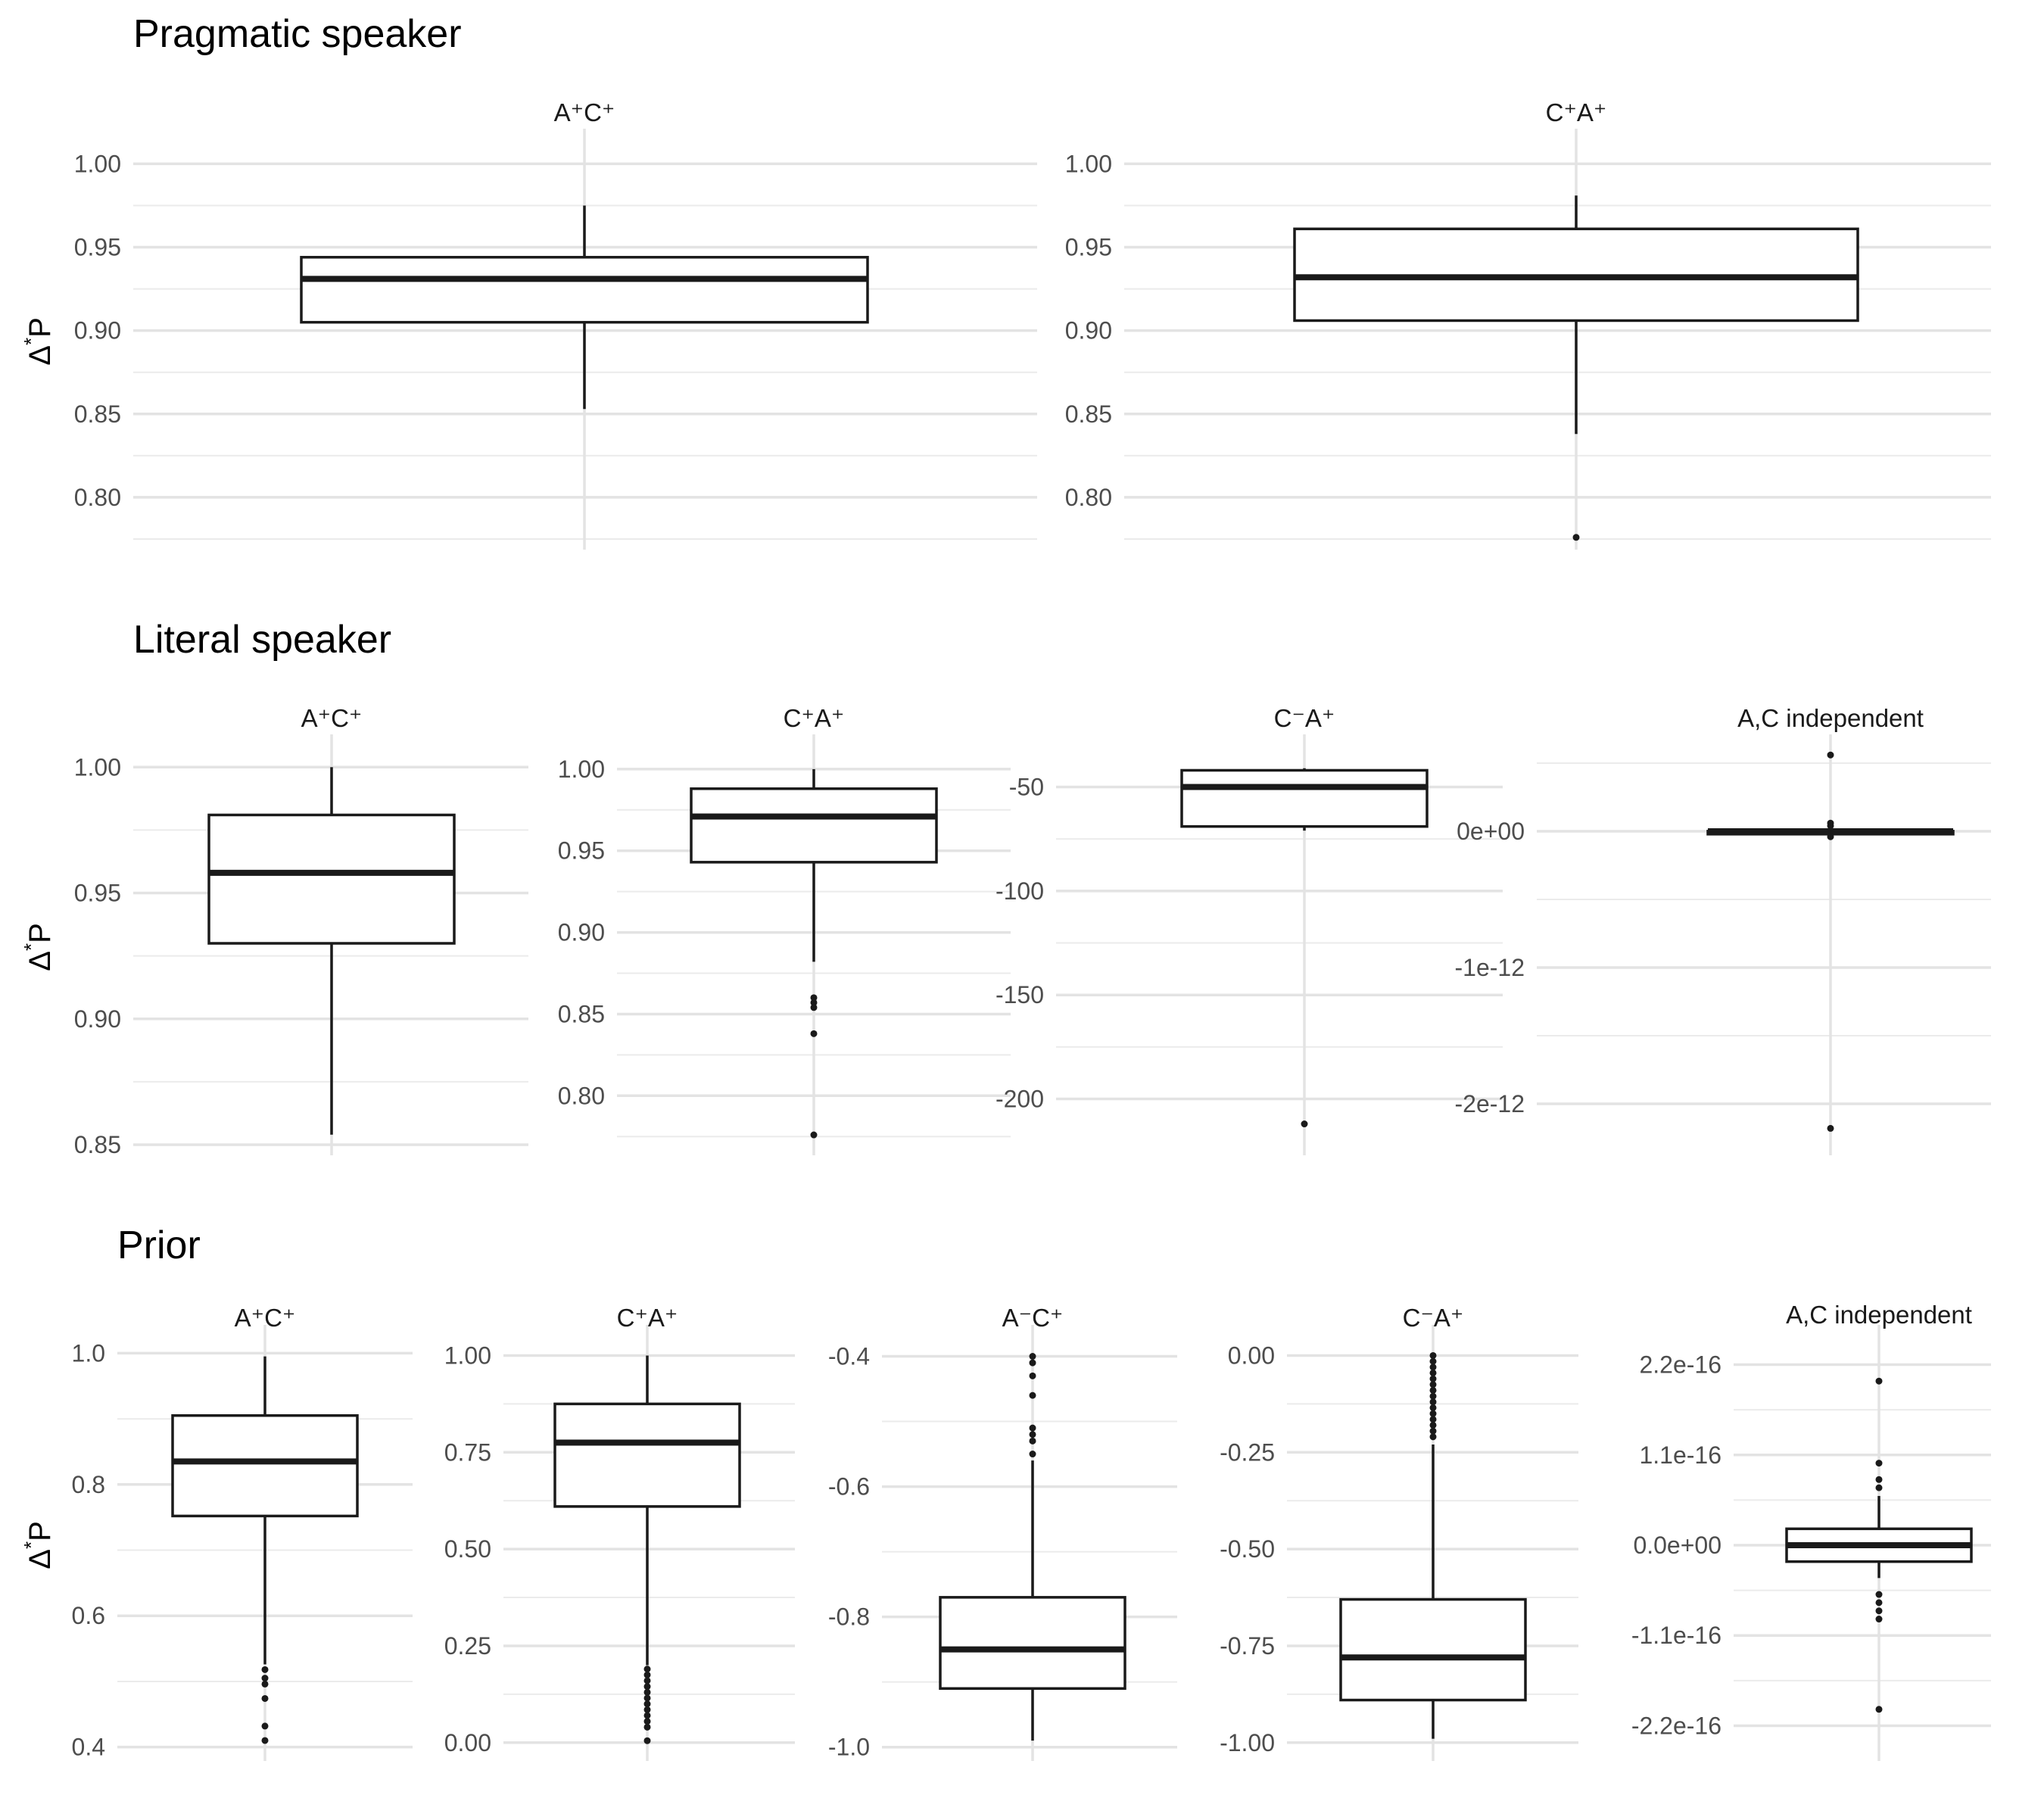 This screenshot has width=2044, height=1817. What do you see at coordinates (1681, 1455) in the screenshot?
I see `y-tick-label: 1.1e-16` at bounding box center [1681, 1455].